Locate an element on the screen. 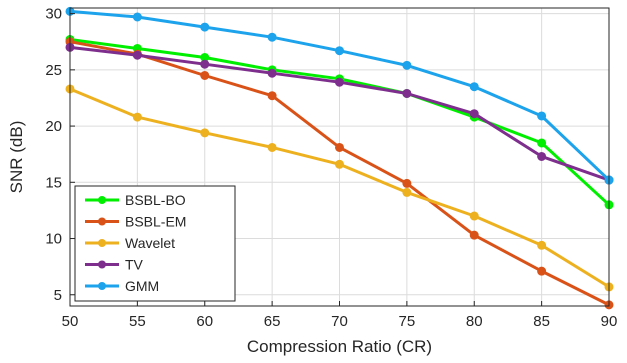 This screenshot has height=363, width=627. legend-item-bsbl-bo: BSBL-BO is located at coordinates (135, 200).